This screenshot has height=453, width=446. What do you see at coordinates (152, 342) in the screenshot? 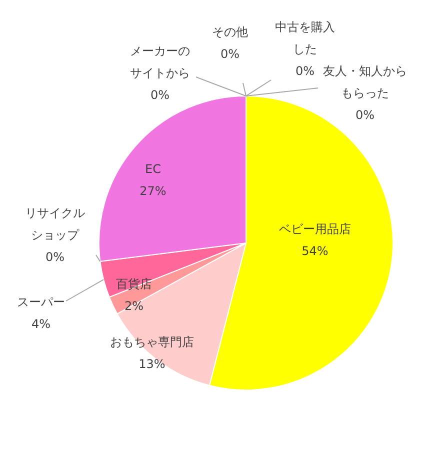
I see `slice-label: おもちゃ専門店` at bounding box center [152, 342].